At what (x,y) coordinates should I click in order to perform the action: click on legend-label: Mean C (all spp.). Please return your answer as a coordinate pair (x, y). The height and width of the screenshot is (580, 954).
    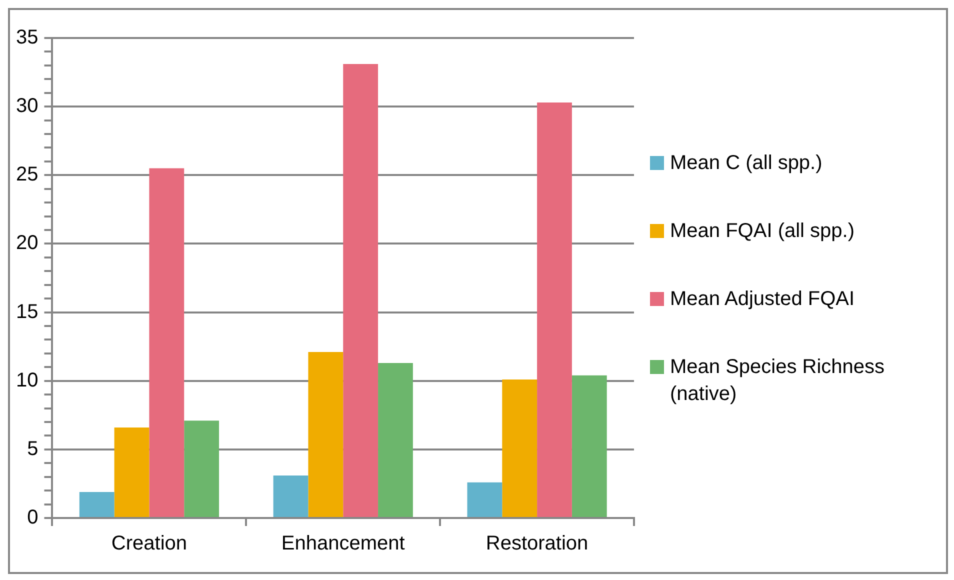
    Looking at the image, I should click on (746, 163).